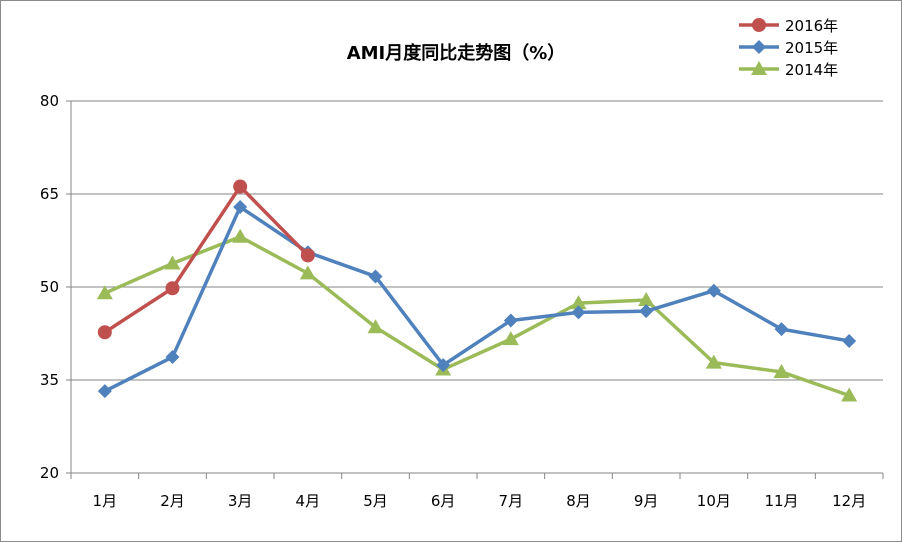 This screenshot has height=542, width=902. I want to click on legend: 2016年 2015年 2014年, so click(788, 48).